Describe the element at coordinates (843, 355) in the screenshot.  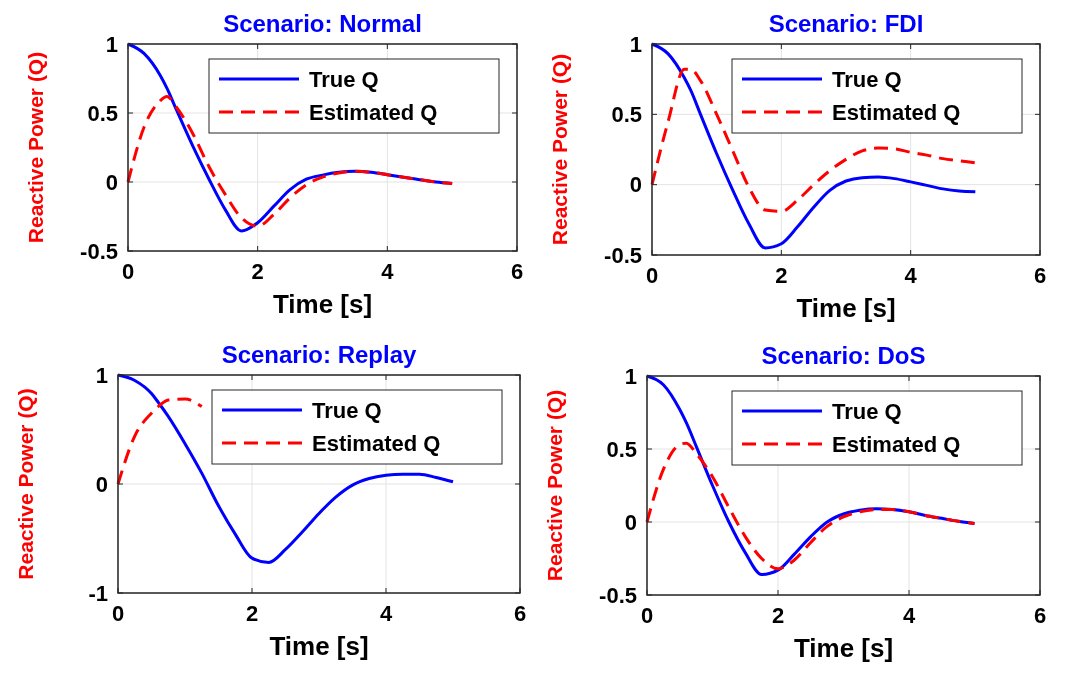
I see `chart-title: Scenario: DoS` at that location.